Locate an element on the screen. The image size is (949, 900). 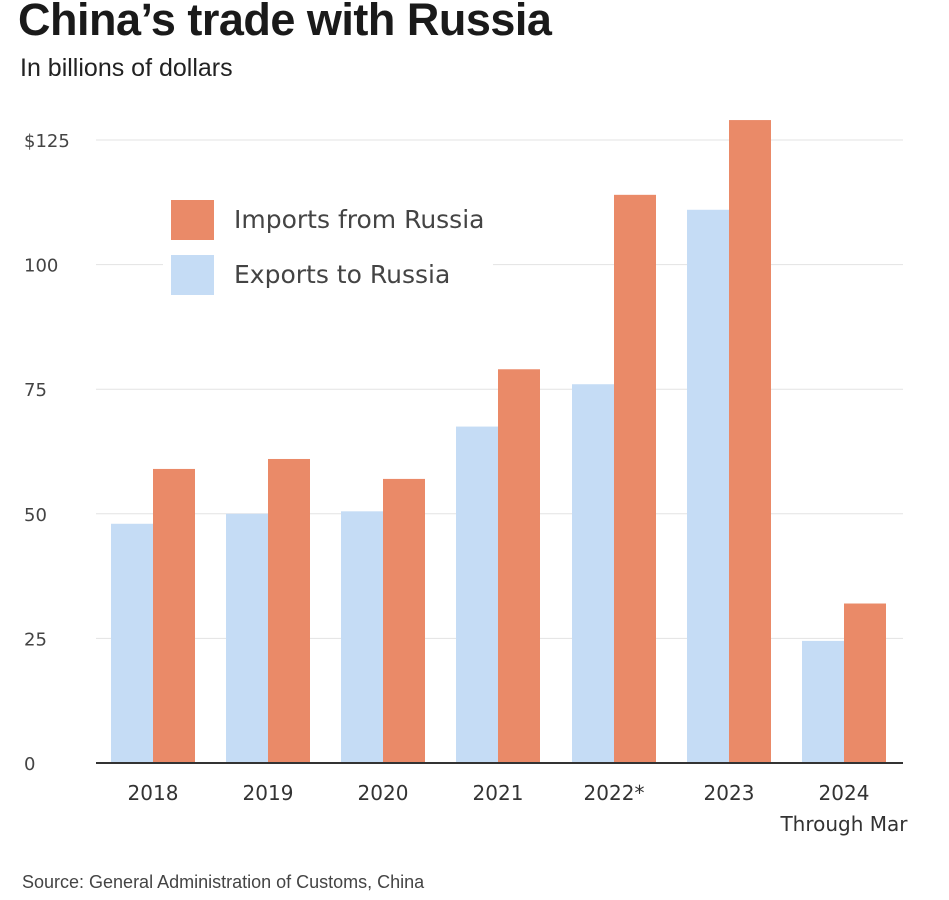
legend-swatch-exports is located at coordinates (192, 275).